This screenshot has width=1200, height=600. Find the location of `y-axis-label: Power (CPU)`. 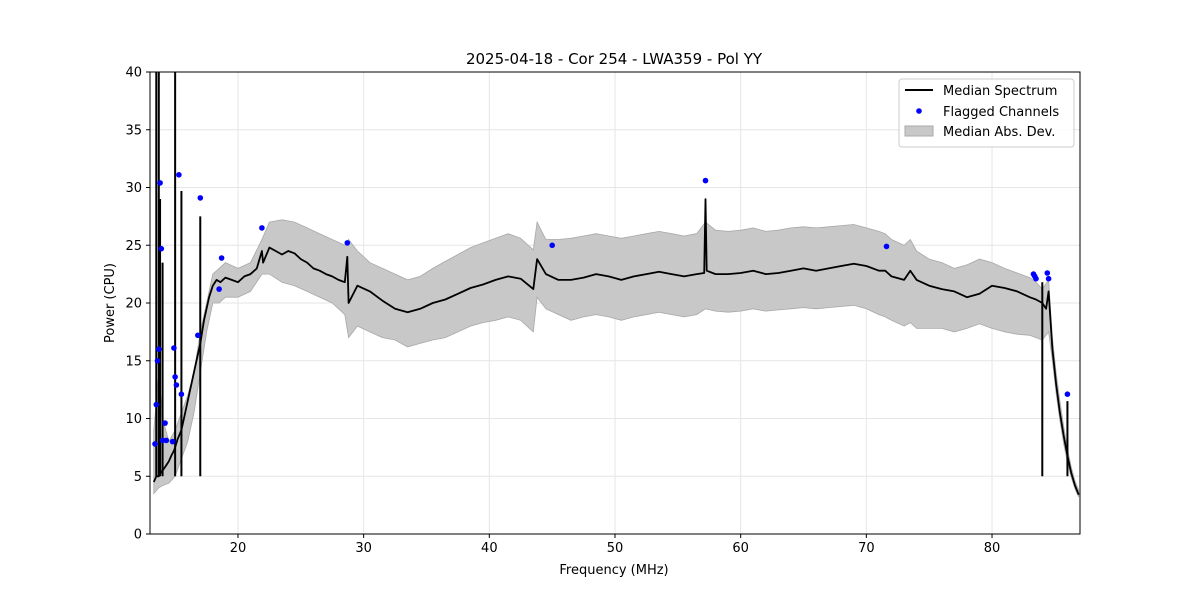

y-axis-label: Power (CPU) is located at coordinates (110, 303).